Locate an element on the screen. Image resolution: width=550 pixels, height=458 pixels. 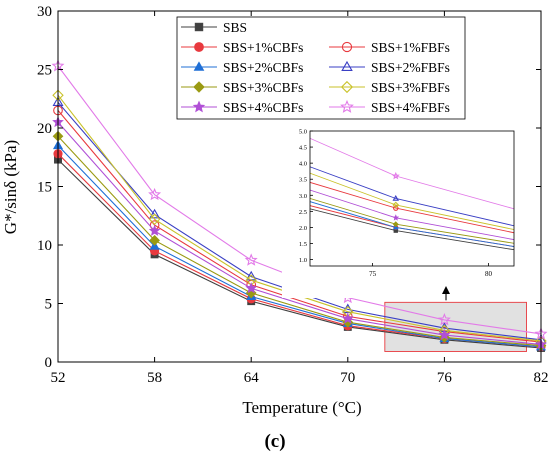
y-tick-label-5: 5 is located at coordinates (49, 305).